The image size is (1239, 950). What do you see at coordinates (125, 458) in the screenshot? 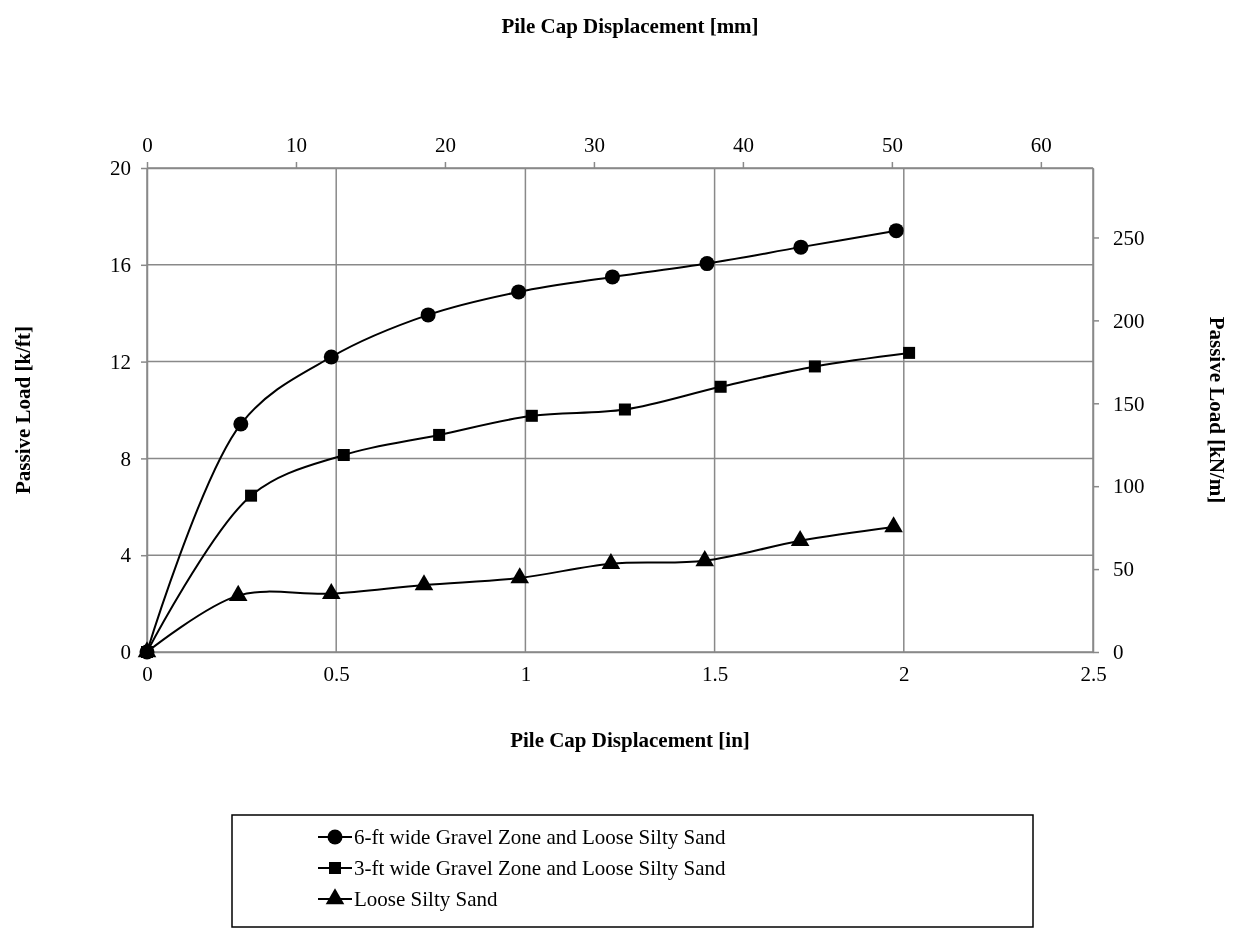
I see `y-tick-label: 8` at bounding box center [125, 458].